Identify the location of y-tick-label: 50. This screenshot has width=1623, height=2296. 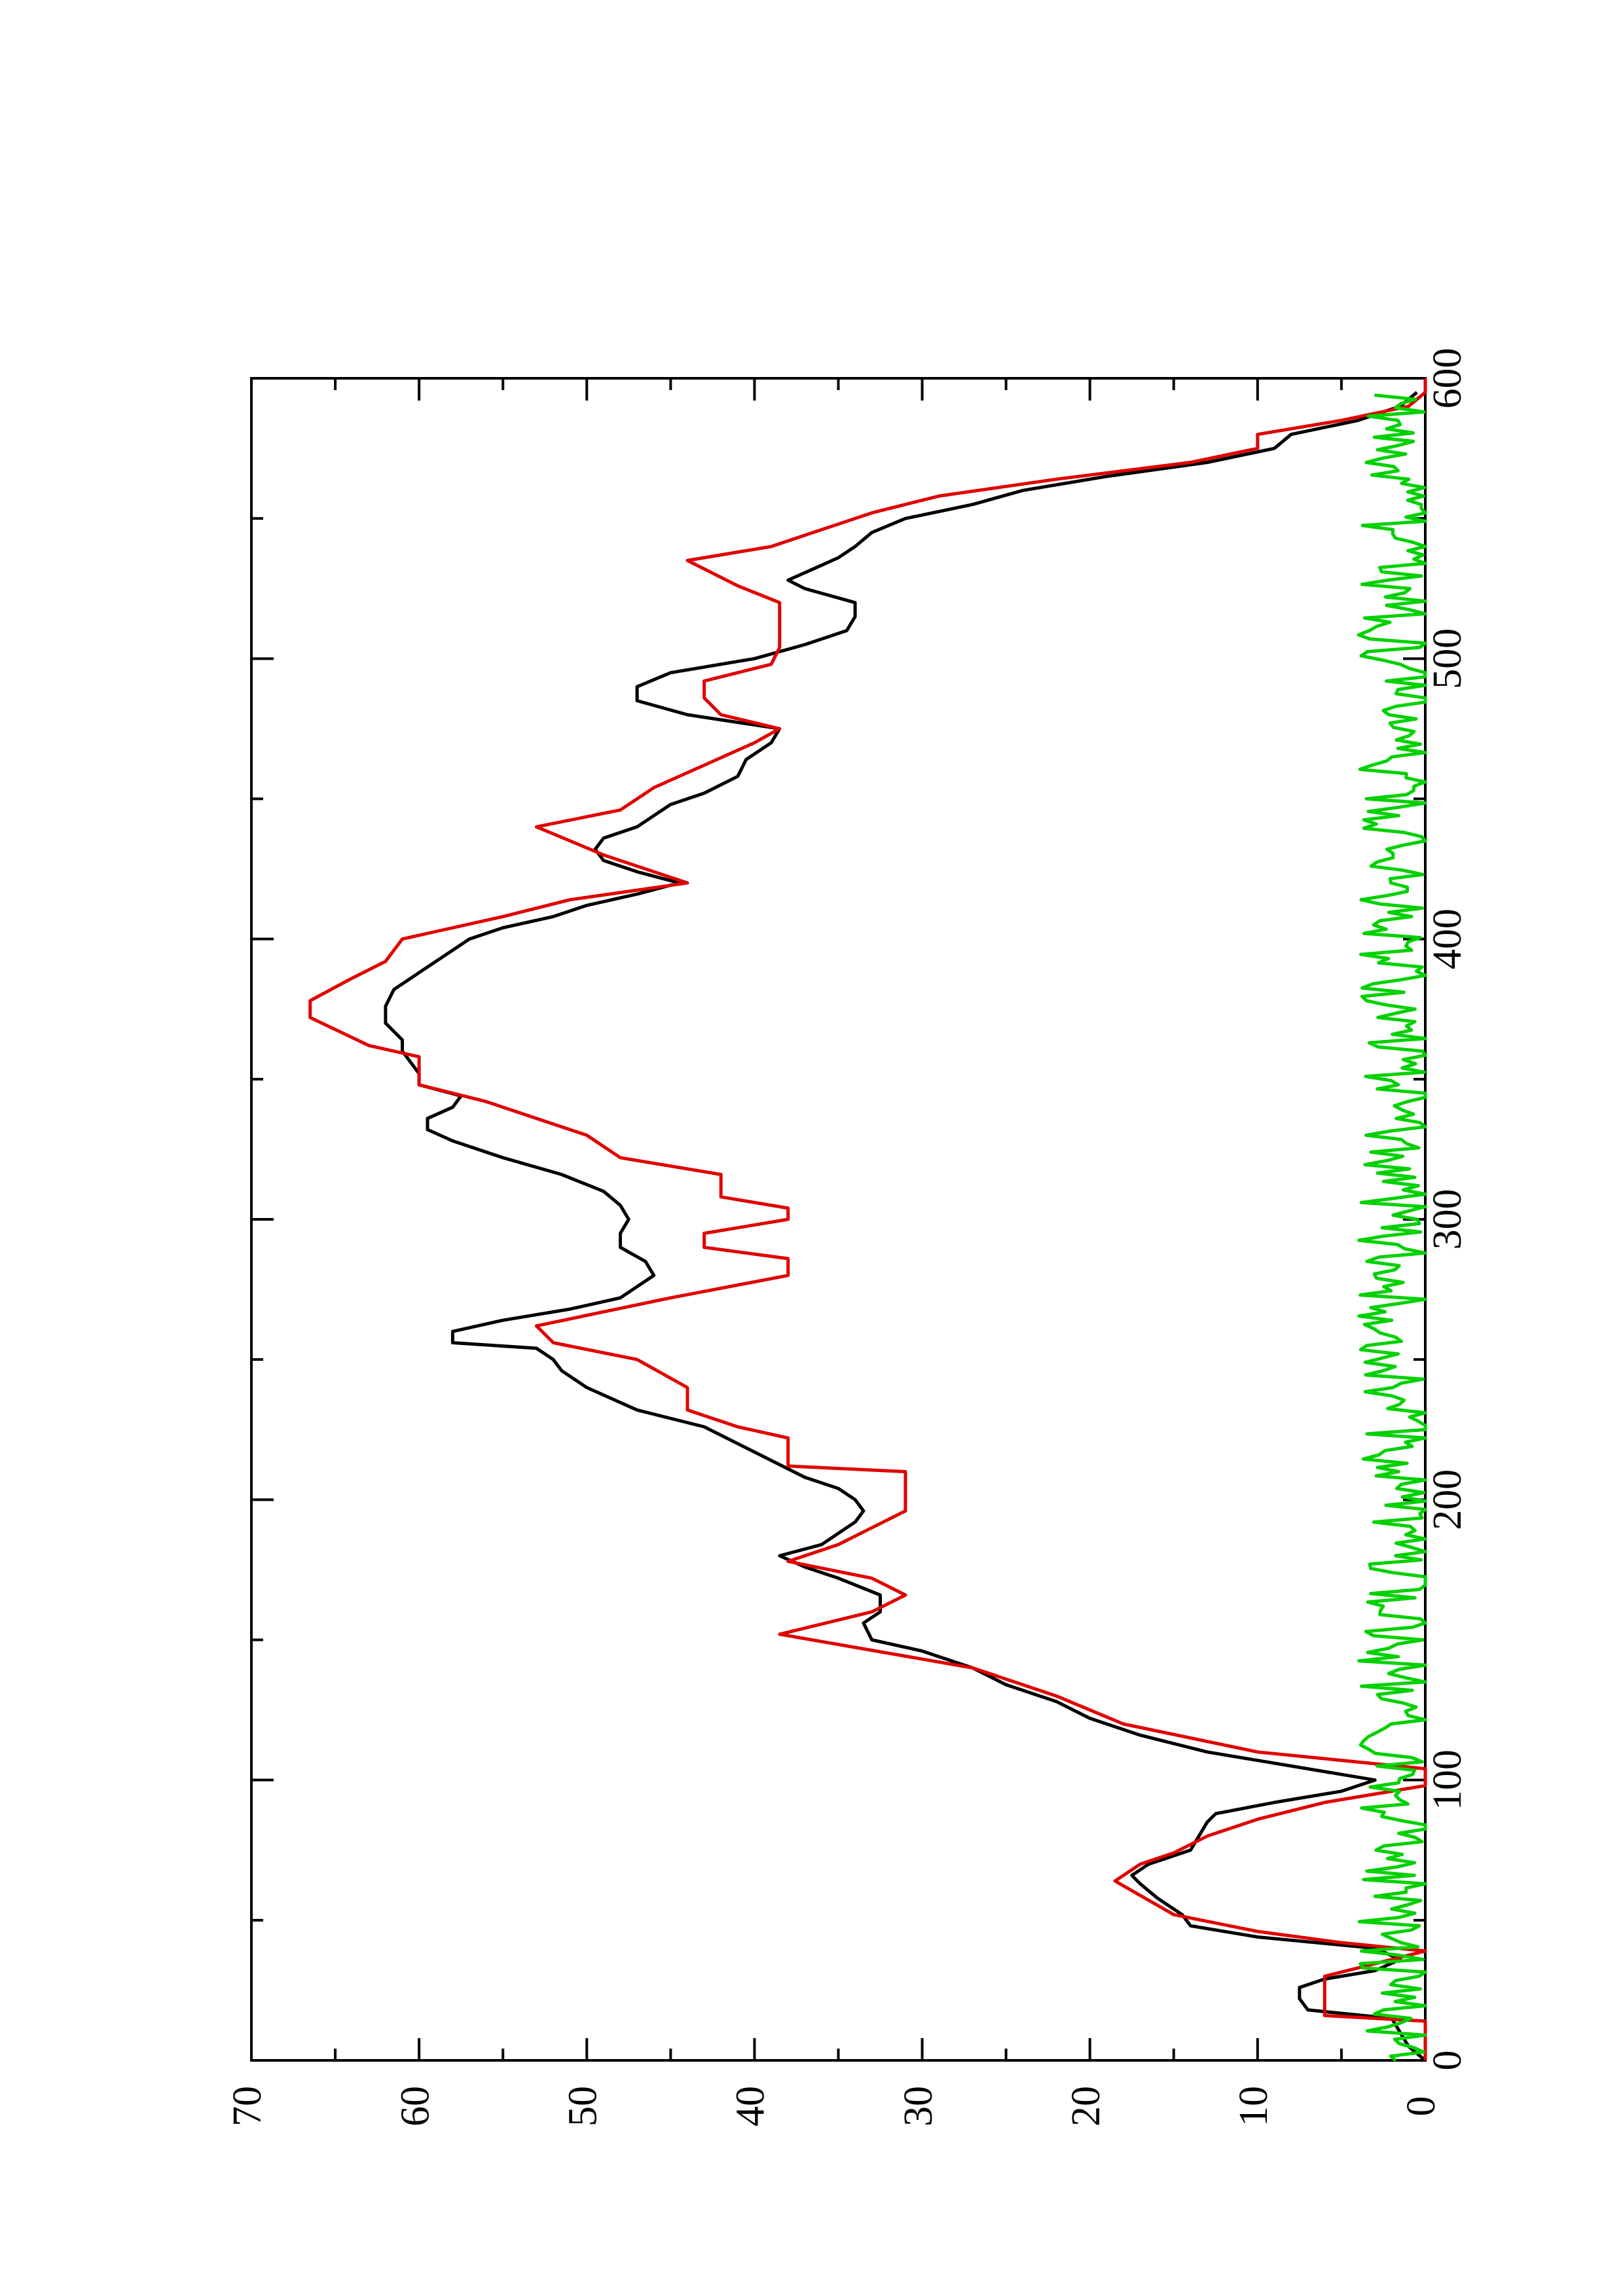
(583, 2106).